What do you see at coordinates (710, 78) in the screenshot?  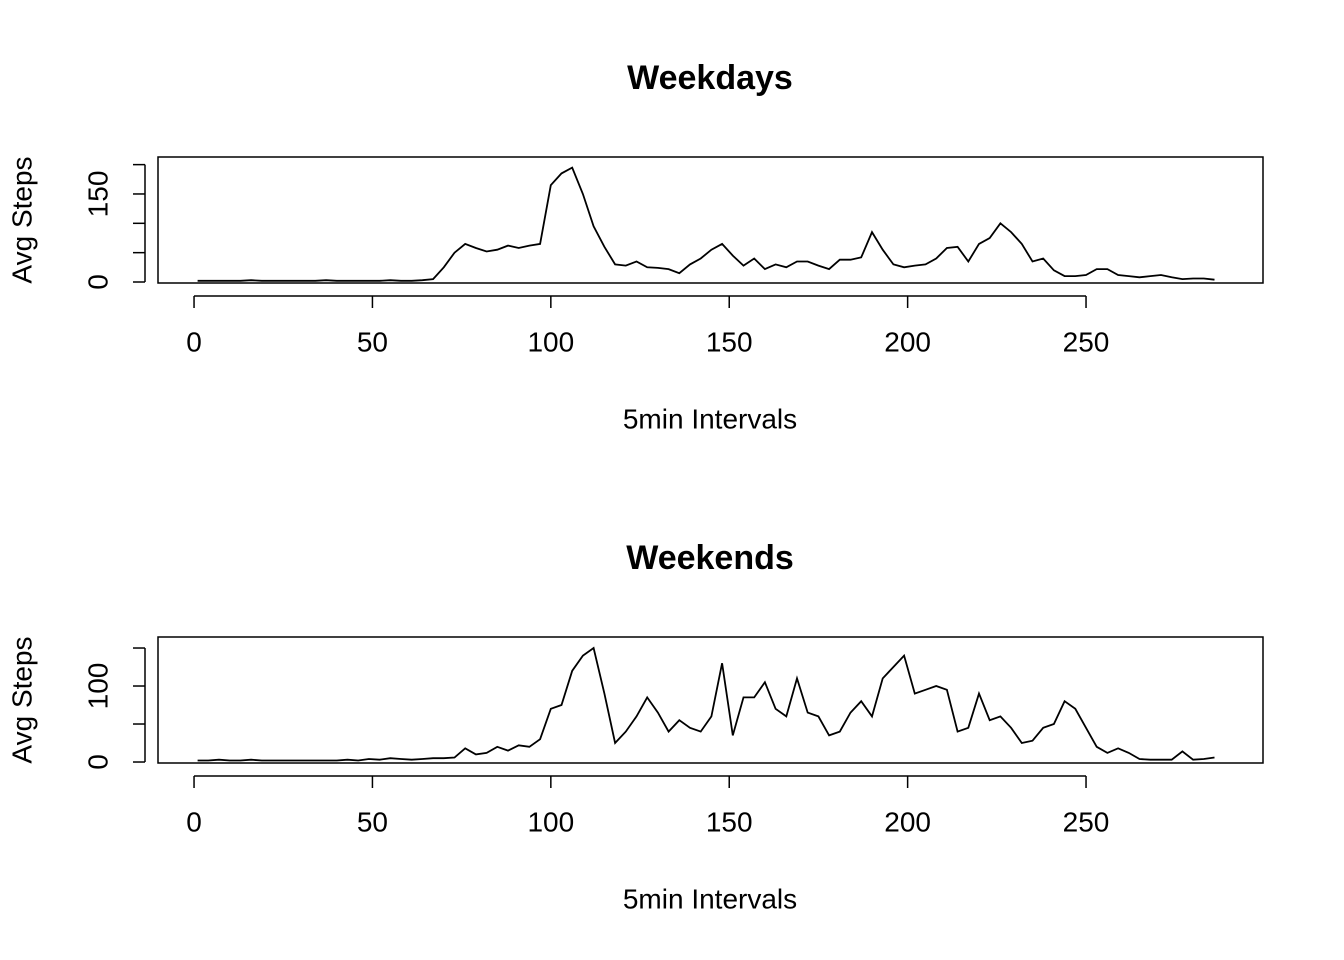 I see `chart-title: Weekdays` at bounding box center [710, 78].